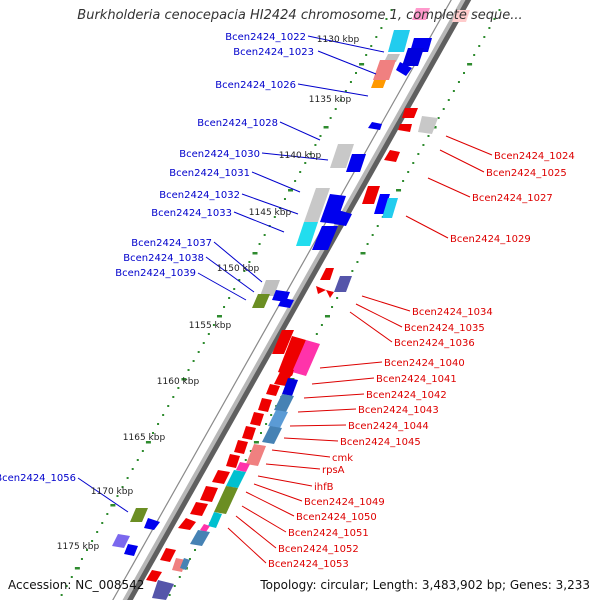 The image size is (600, 600). What do you see at coordinates (270, 213) in the screenshot?
I see `scale-label: 1145 kbp` at bounding box center [270, 213].